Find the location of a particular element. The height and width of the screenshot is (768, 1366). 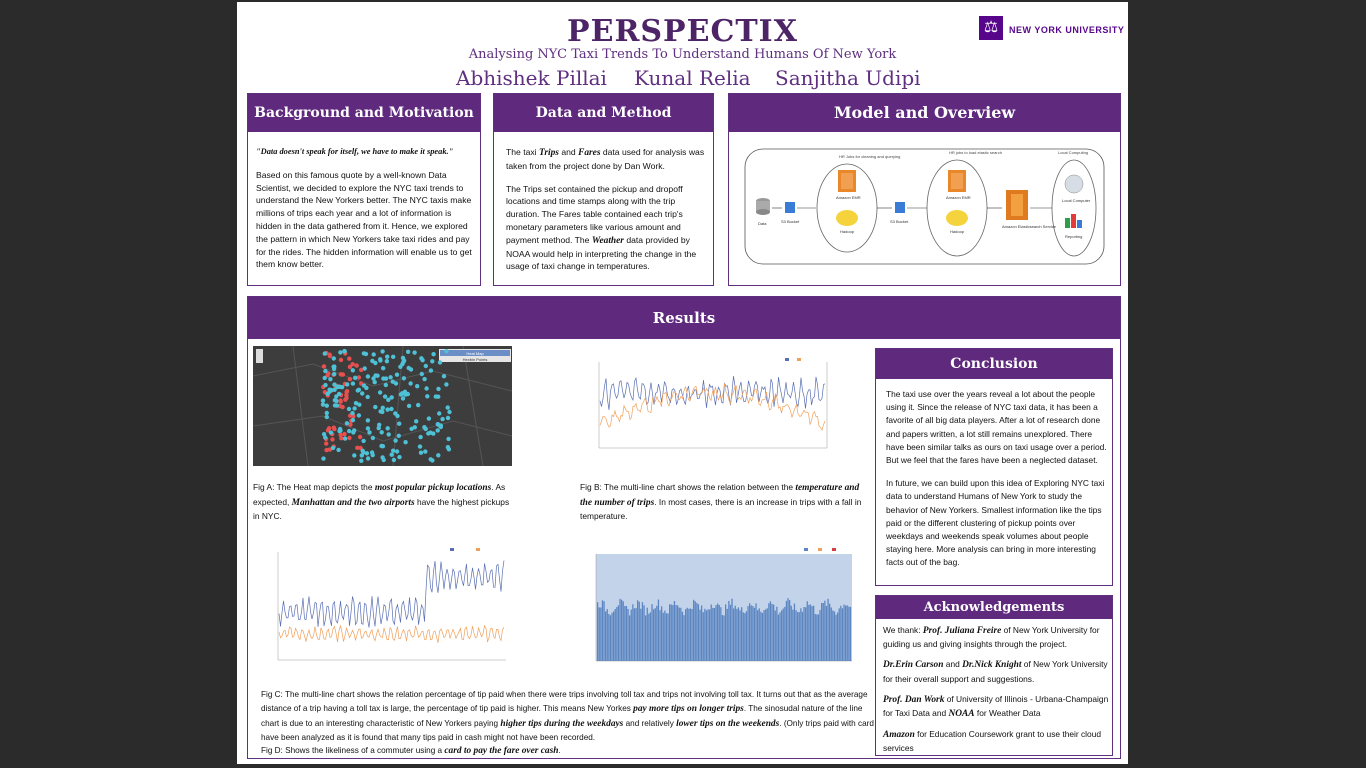

card-bars is located at coordinates (724, 629).